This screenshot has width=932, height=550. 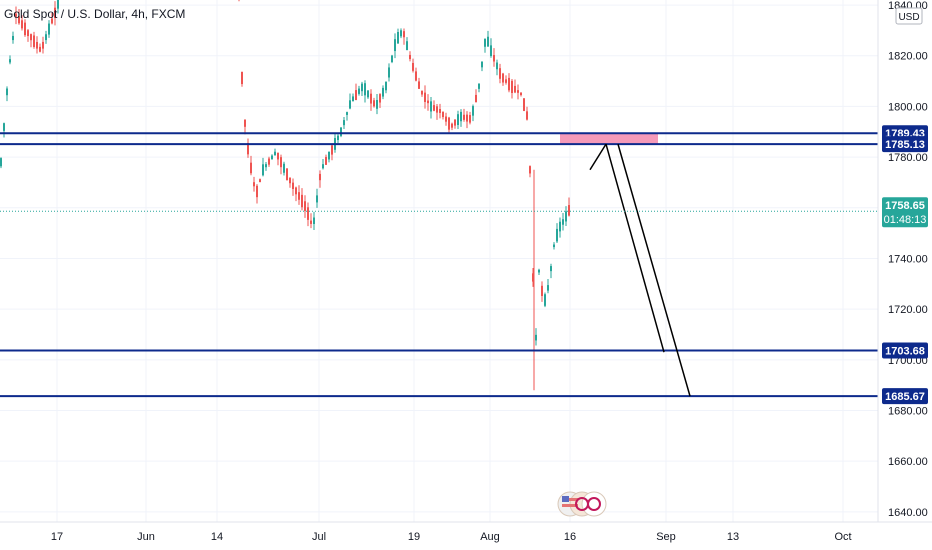 I want to click on flag-badge-icon, so click(x=582, y=504).